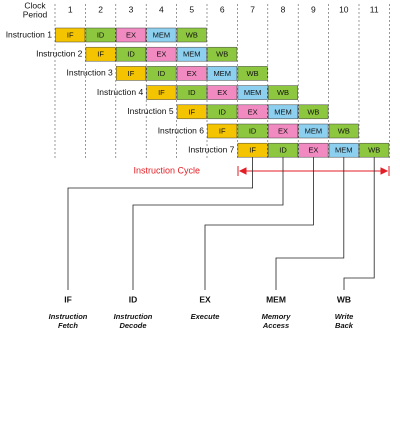  I want to click on legend-name: Memory, so click(277, 316).